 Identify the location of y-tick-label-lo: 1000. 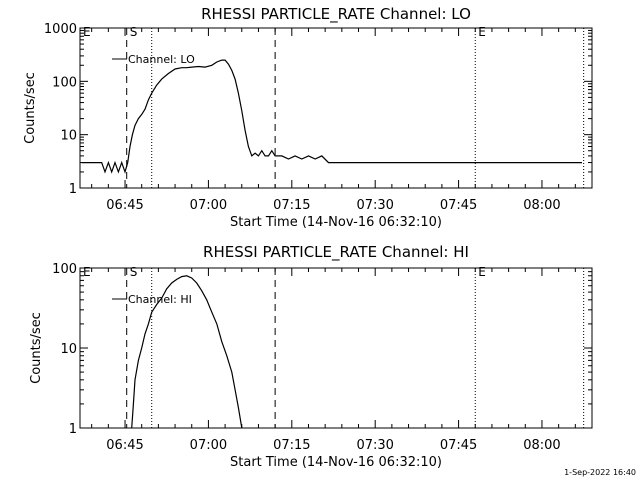
(60, 29).